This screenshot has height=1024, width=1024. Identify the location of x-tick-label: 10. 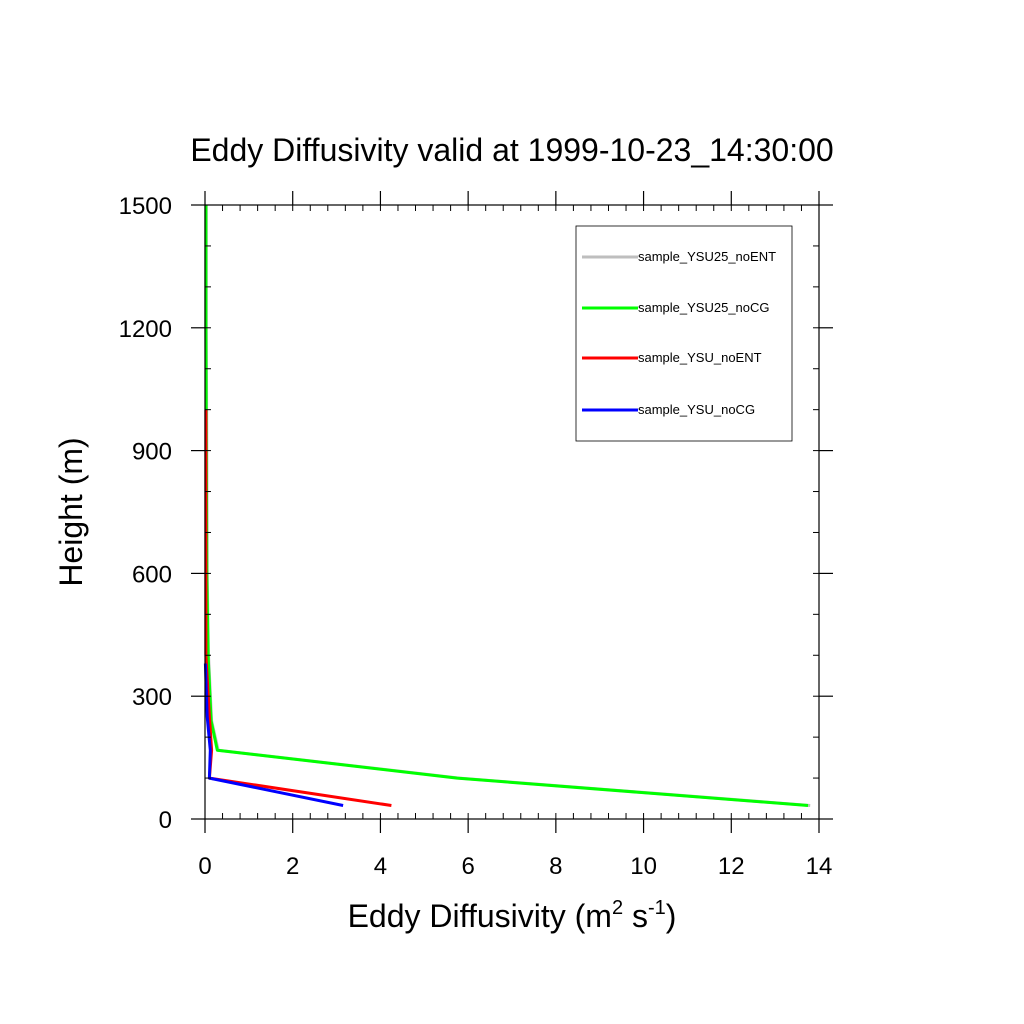
(643, 866).